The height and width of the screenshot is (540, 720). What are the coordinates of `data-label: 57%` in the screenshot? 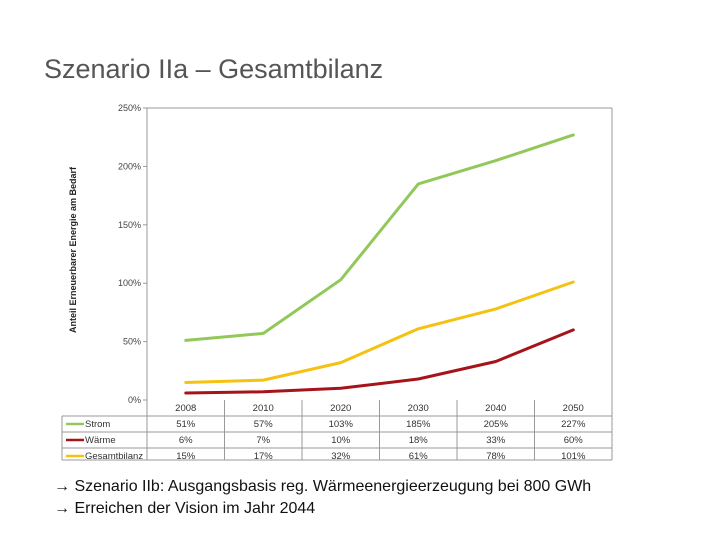 It's located at (264, 424).